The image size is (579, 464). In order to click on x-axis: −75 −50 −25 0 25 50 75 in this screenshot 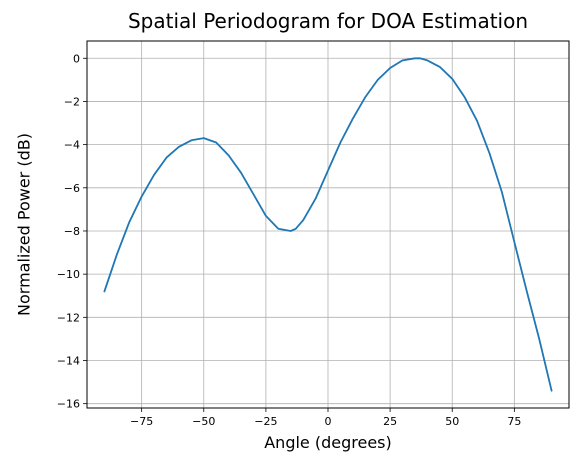, I will do `click(325, 418)`.